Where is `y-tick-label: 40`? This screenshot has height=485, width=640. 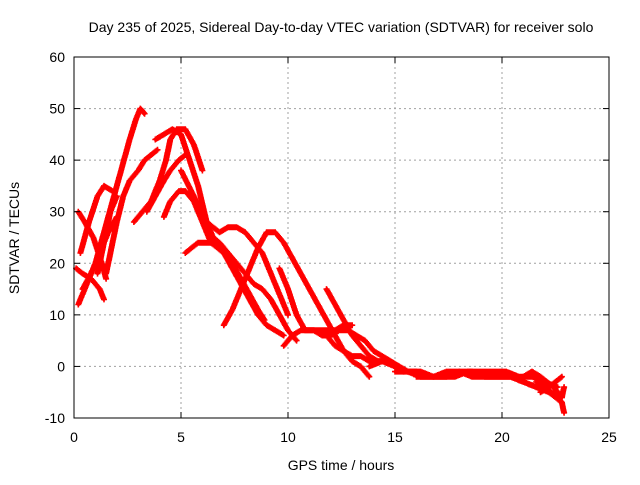
y-tick-label: 40 is located at coordinates (57, 160).